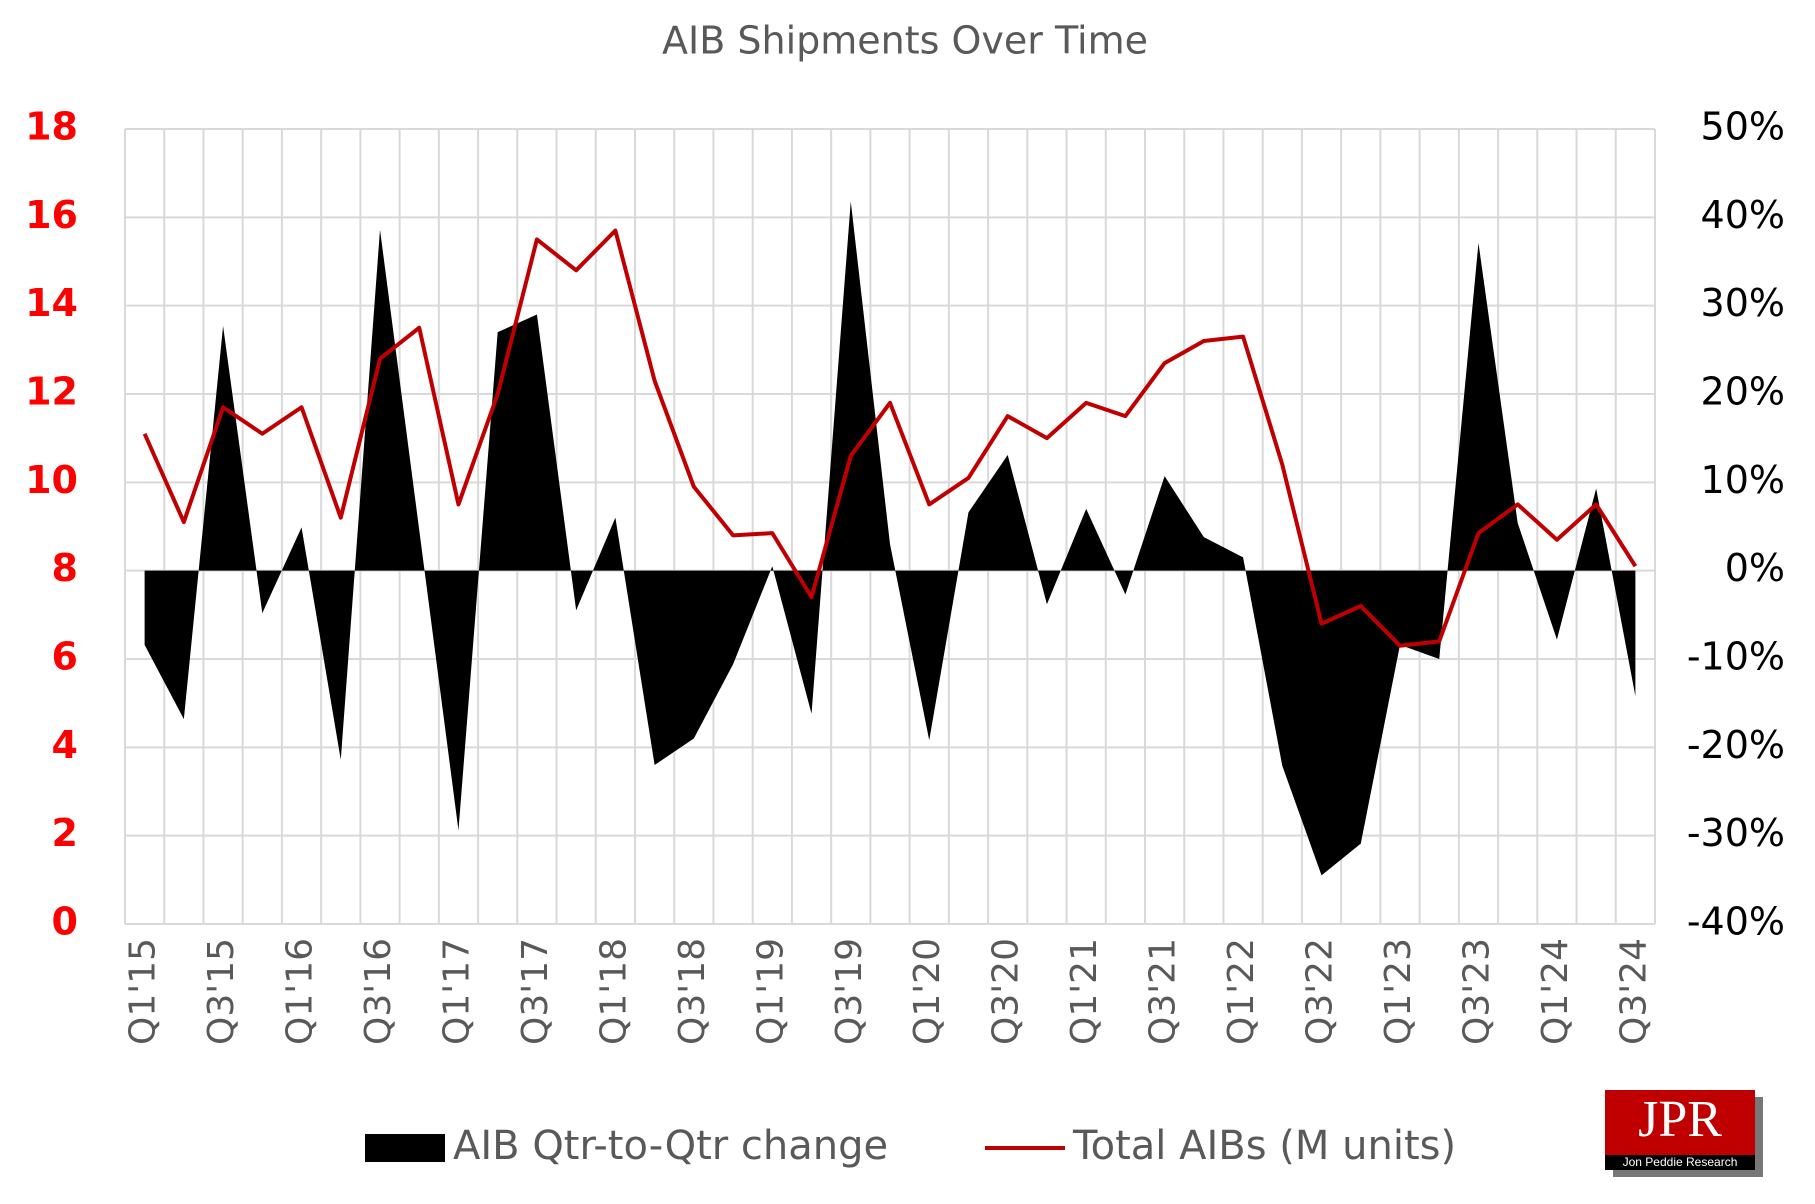 The width and height of the screenshot is (1815, 1204). I want to click on legend-label: Total AIBs (M units), so click(1264, 1146).